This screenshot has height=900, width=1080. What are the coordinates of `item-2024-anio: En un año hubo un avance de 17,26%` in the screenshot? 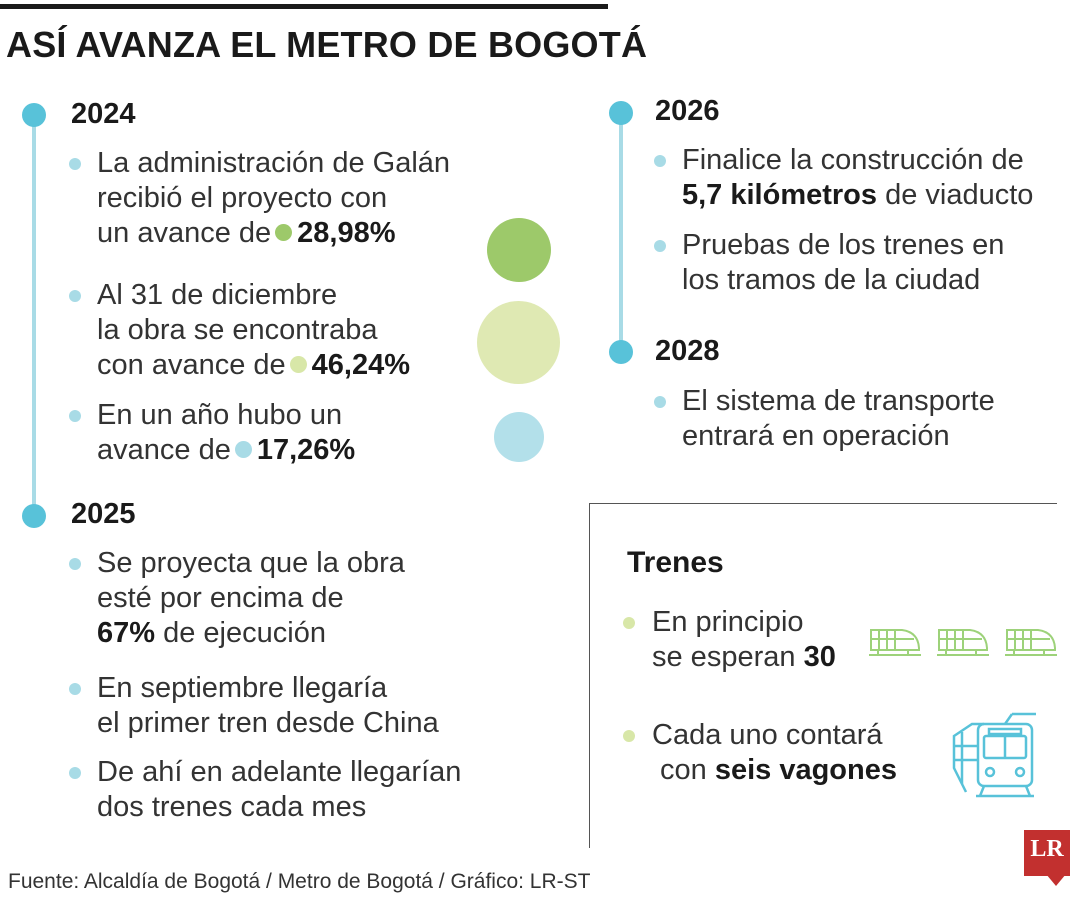 It's located at (226, 432).